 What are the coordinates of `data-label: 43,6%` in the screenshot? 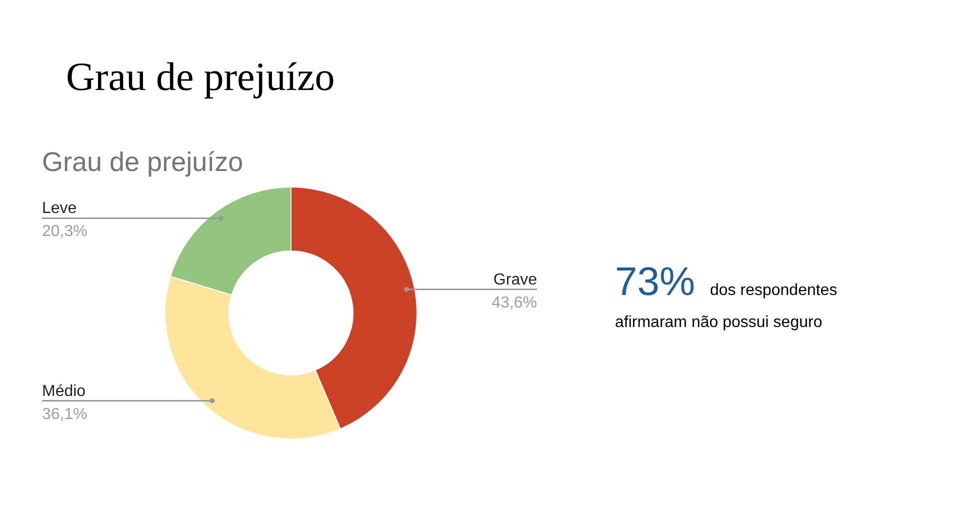 It's located at (514, 303).